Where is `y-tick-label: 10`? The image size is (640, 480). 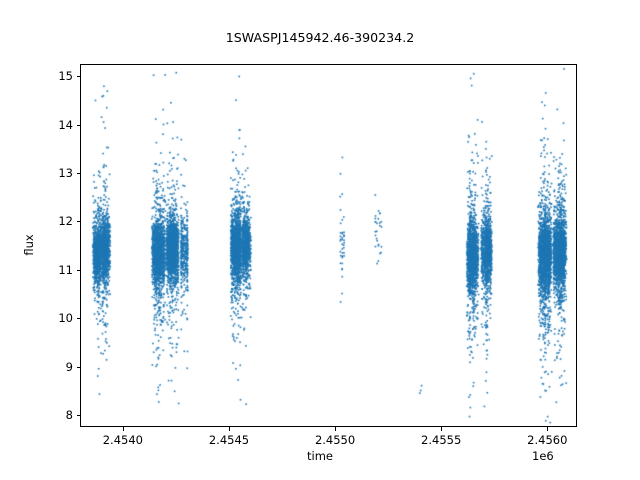 y-tick-label: 10 is located at coordinates (65, 318).